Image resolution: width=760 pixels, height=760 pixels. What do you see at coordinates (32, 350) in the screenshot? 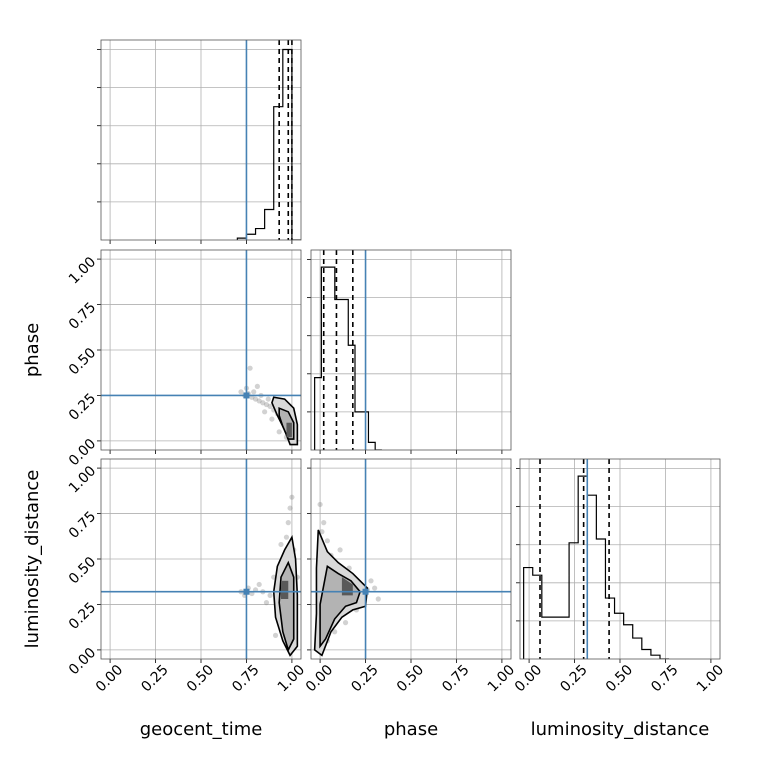
I see `y-axis-label-phase: phase` at bounding box center [32, 350].